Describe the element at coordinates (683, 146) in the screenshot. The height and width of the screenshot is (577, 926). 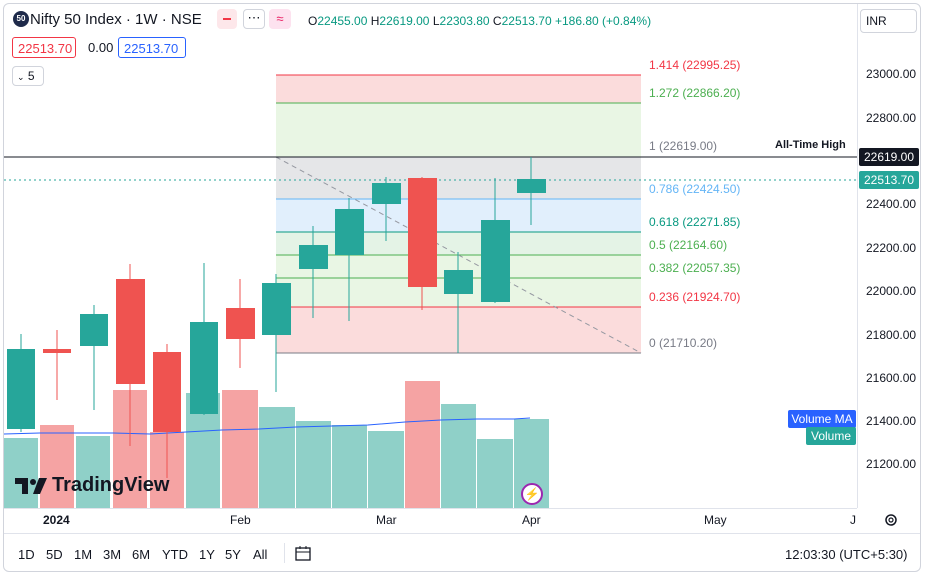
I see `fib-label-1: 1 (22619.00)` at that location.